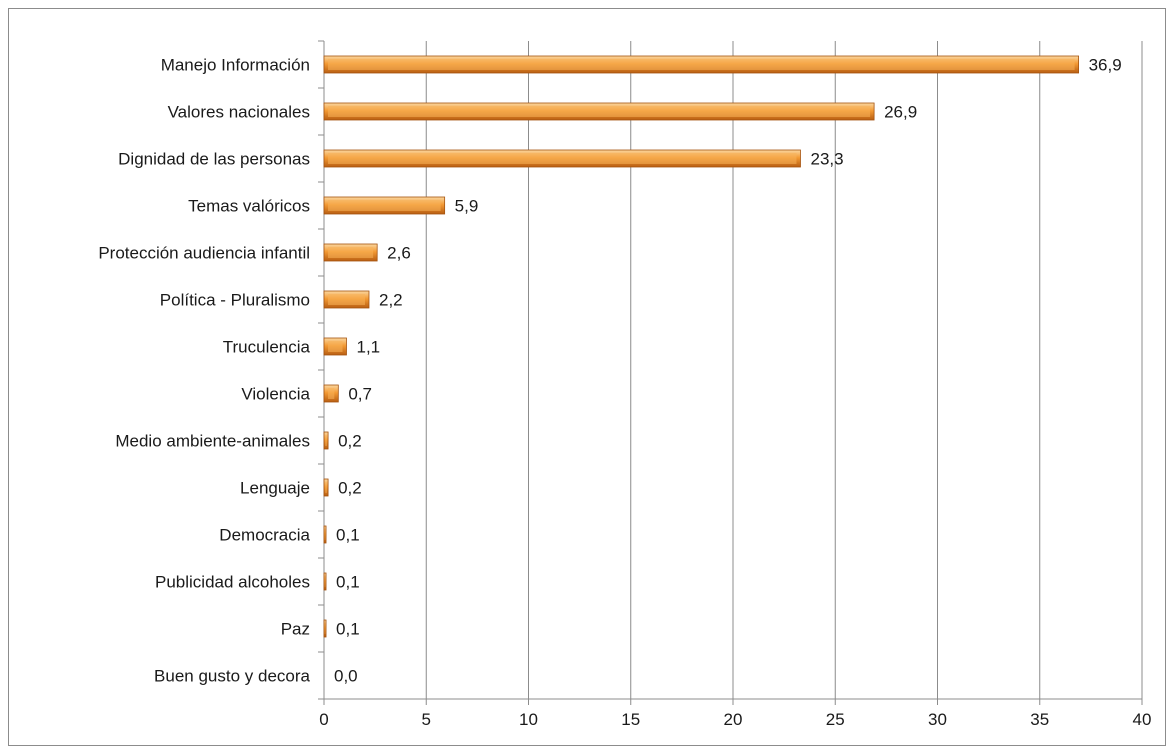 The image size is (1175, 750). I want to click on data-label: 2,6, so click(399, 253).